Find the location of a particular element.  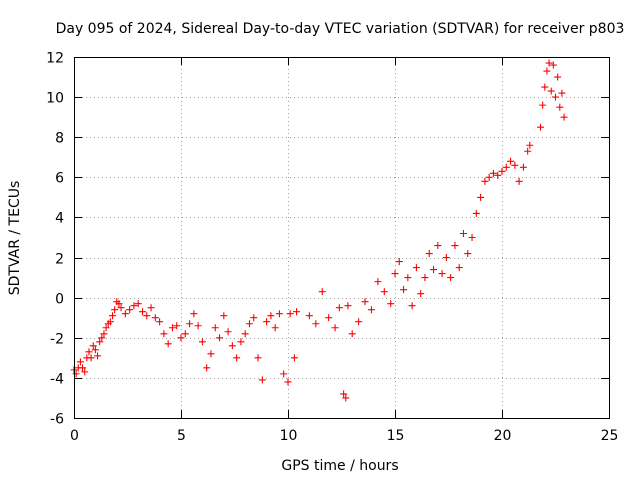

x-tick-label: 15 is located at coordinates (396, 436).